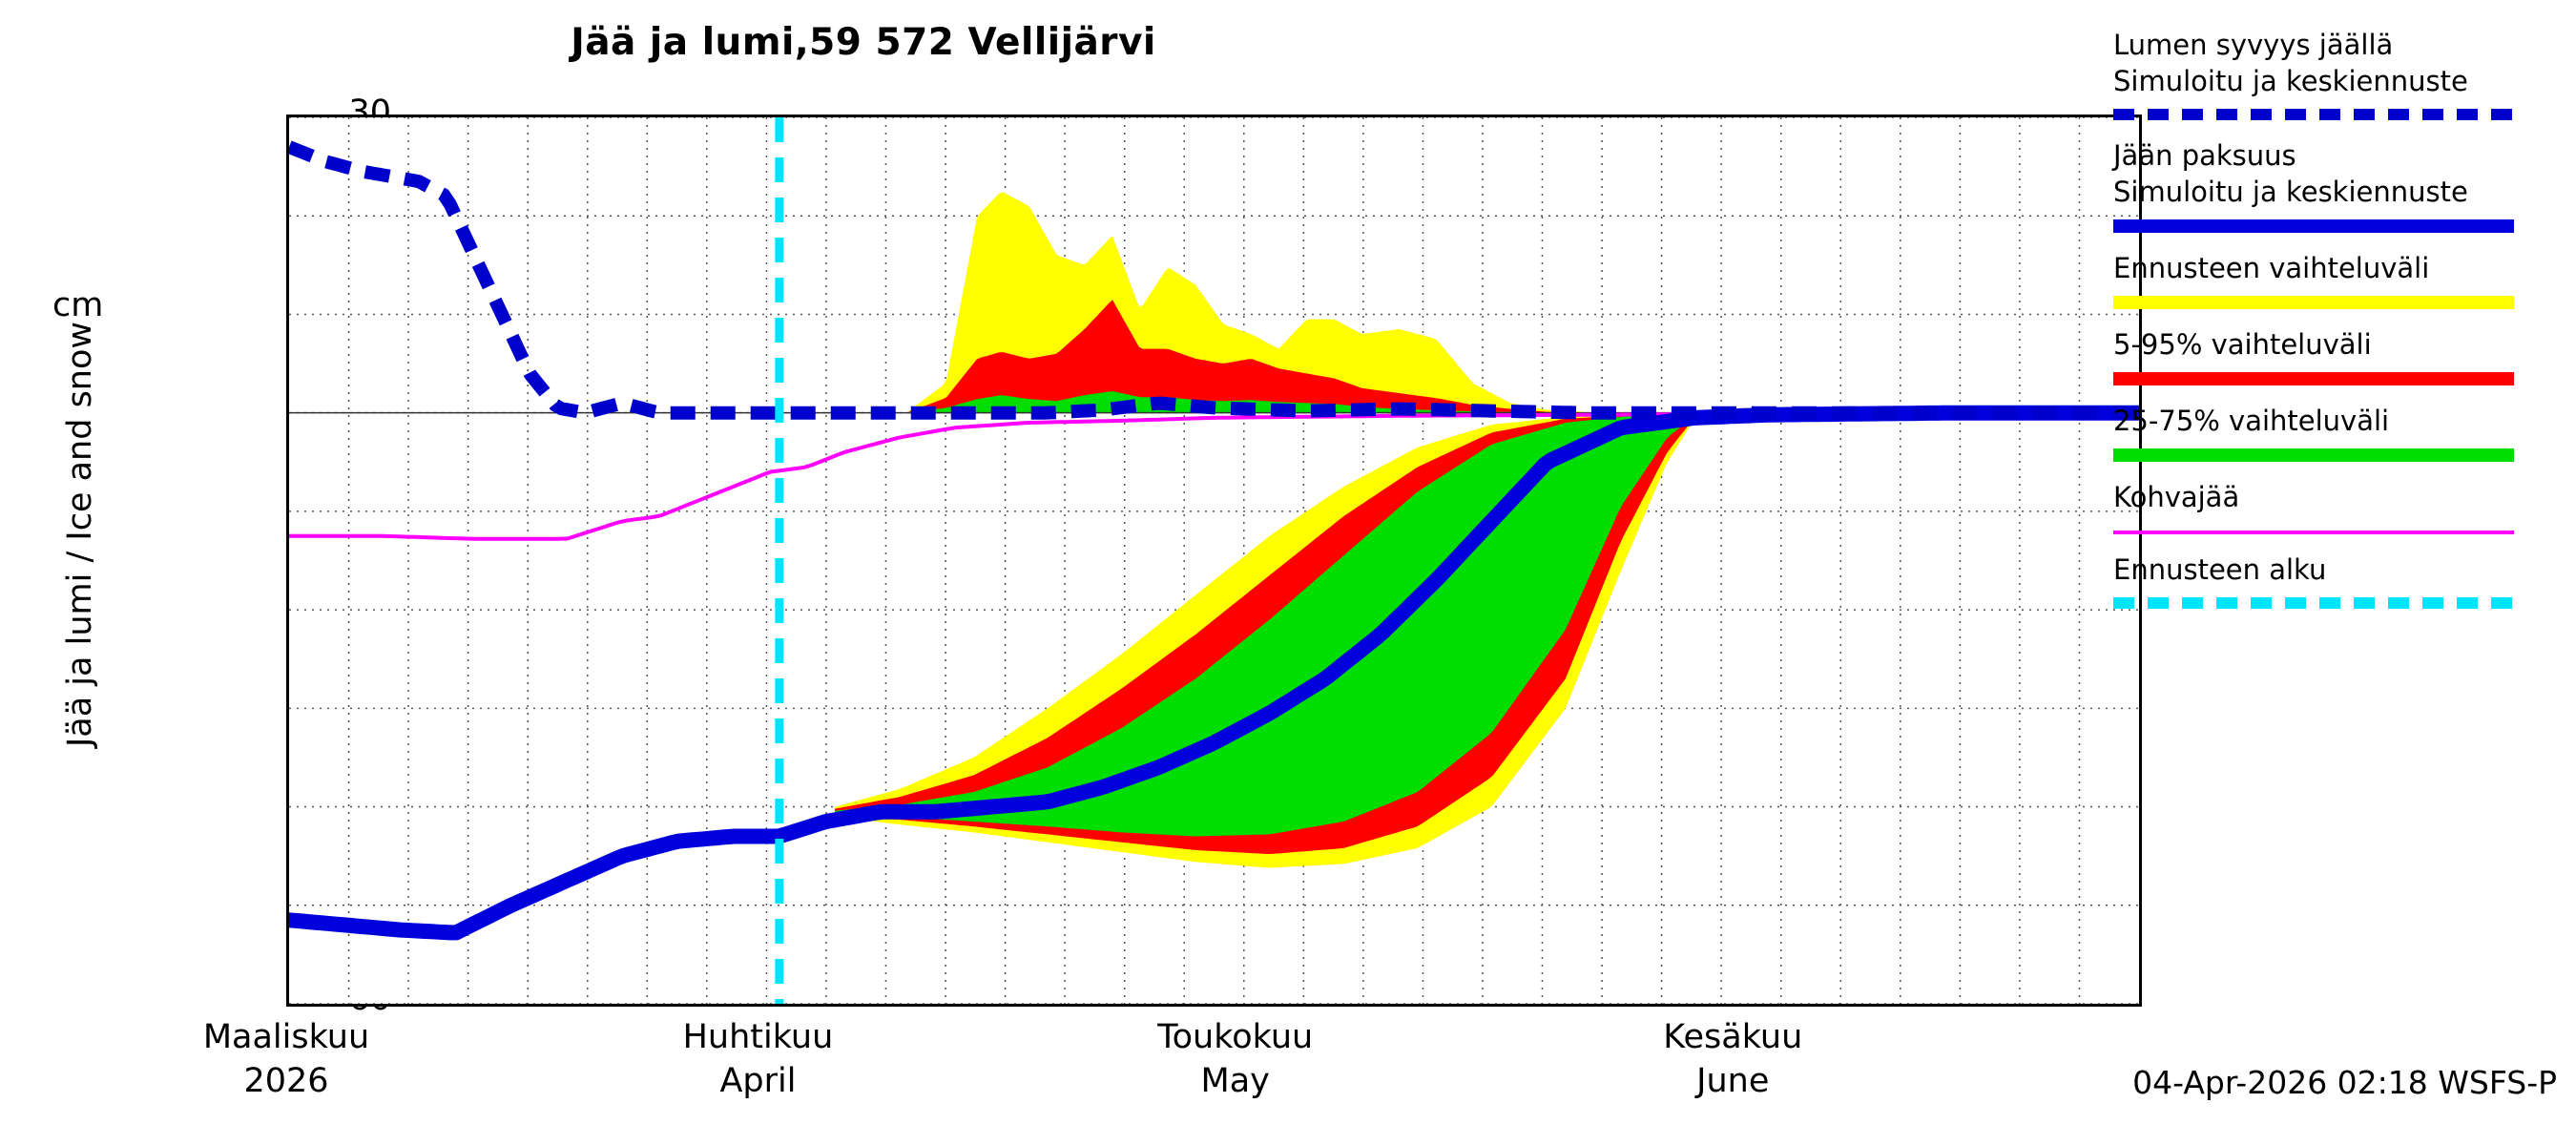 Image resolution: width=2576 pixels, height=1145 pixels. What do you see at coordinates (1235, 1059) in the screenshot?
I see `x-tick-label: Toukokuu May` at bounding box center [1235, 1059].